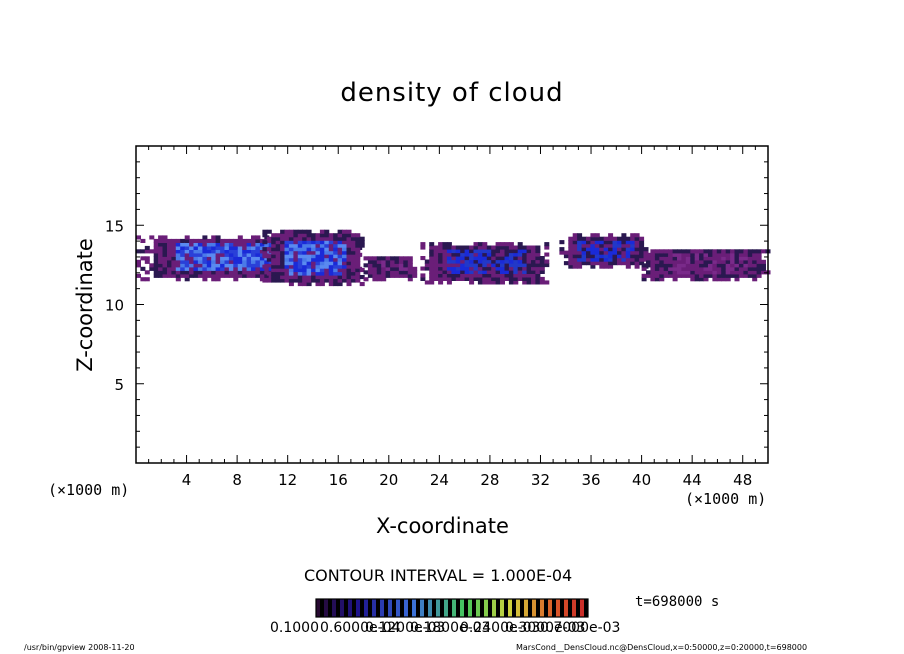 This screenshot has height=654, width=904. Describe the element at coordinates (442, 526) in the screenshot. I see `x-axis-label: X-coordinate` at that location.